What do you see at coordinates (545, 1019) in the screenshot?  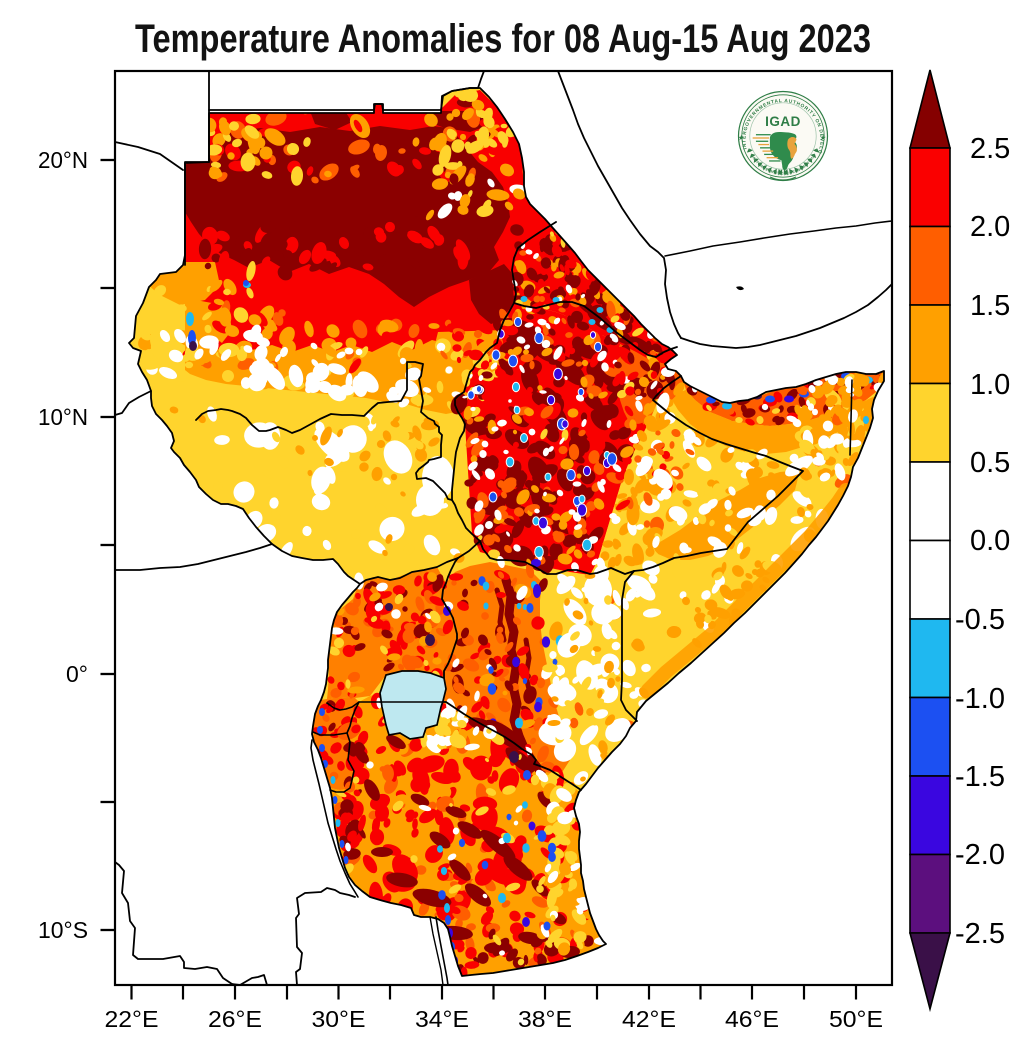 I see `svg-text: 38°E` at bounding box center [545, 1019].